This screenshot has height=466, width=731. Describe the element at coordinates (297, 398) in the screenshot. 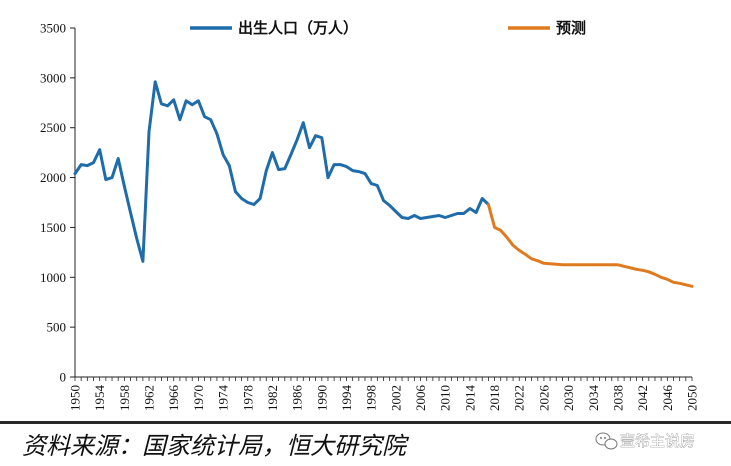

I see `x-tick-label: 1986` at that location.